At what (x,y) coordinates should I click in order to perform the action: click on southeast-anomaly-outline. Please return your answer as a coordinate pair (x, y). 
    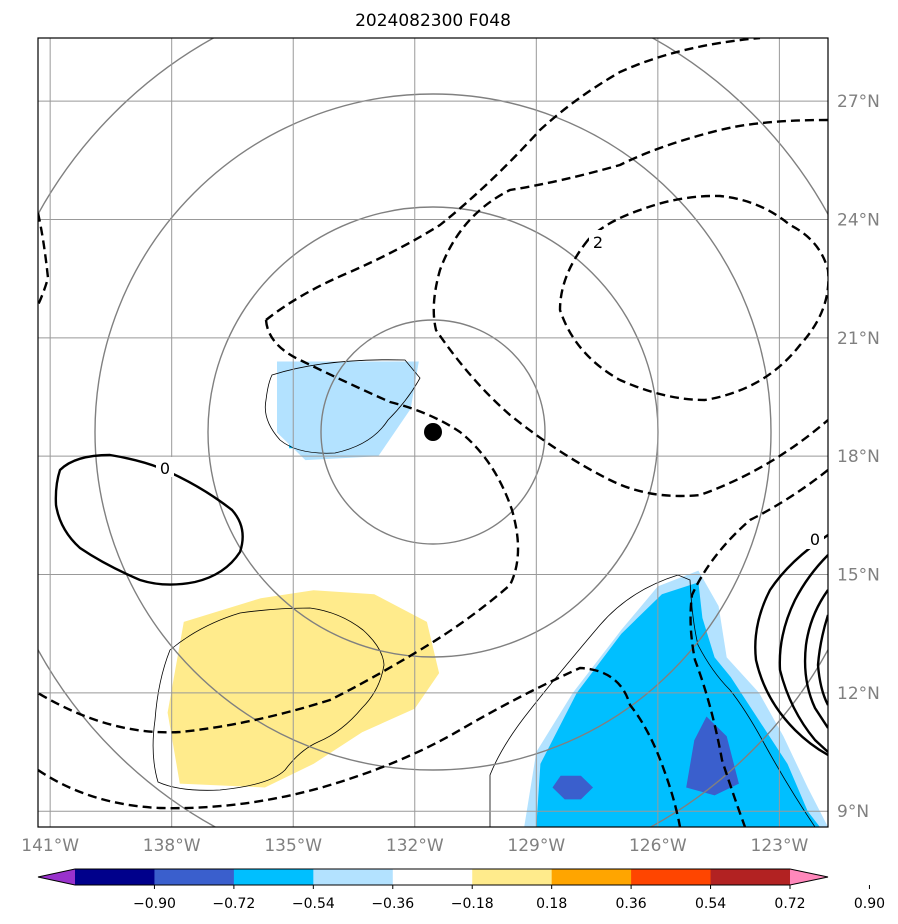
    Looking at the image, I should click on (652, 700).